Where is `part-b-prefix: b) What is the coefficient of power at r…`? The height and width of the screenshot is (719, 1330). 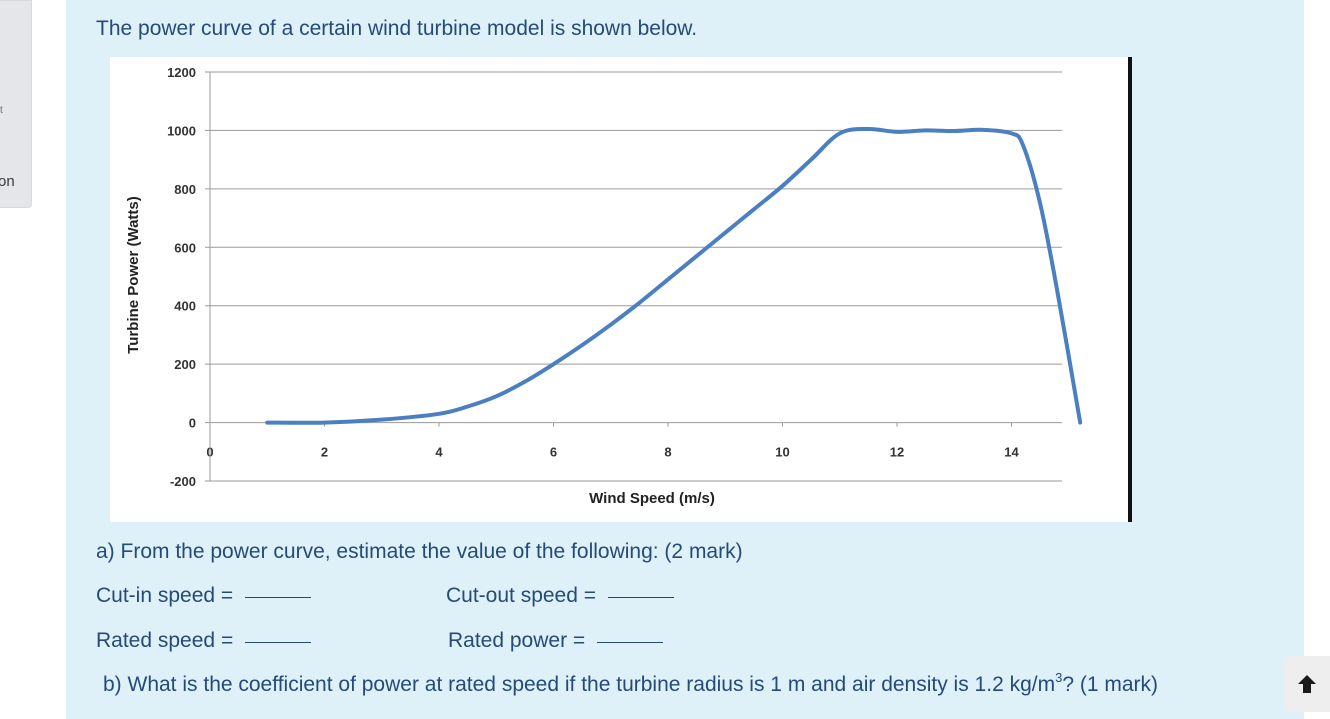
part-b-prefix: b) What is the coefficient of power at r… is located at coordinates (579, 684).